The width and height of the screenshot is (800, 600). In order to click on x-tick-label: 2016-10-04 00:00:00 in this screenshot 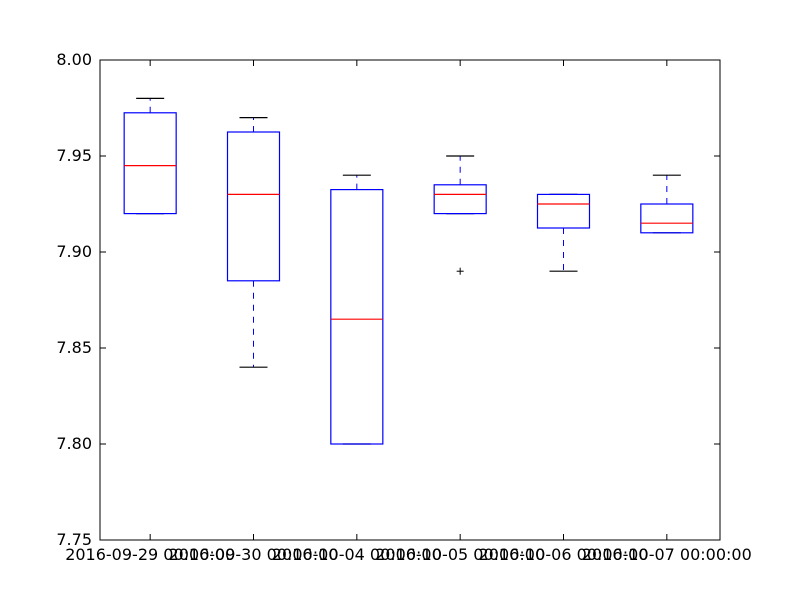, I will do `click(357, 554)`.